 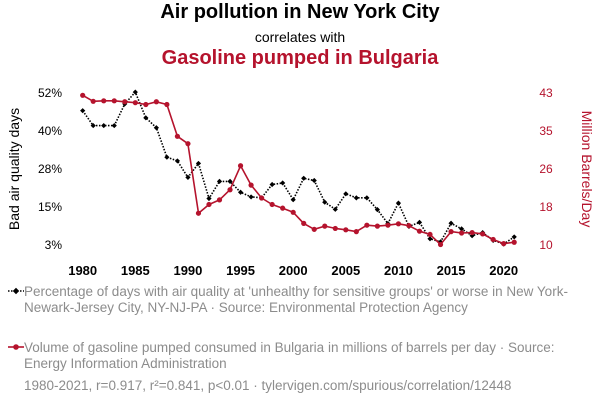 What do you see at coordinates (300, 58) in the screenshot?
I see `chart-title-secondary: Gasoline pumped in Bulgaria` at bounding box center [300, 58].